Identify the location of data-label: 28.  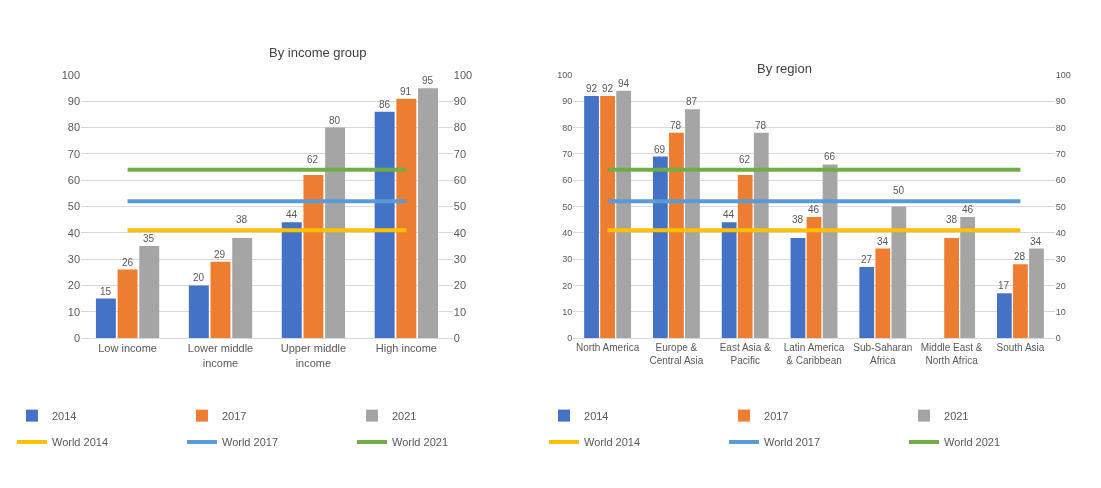
(1020, 256).